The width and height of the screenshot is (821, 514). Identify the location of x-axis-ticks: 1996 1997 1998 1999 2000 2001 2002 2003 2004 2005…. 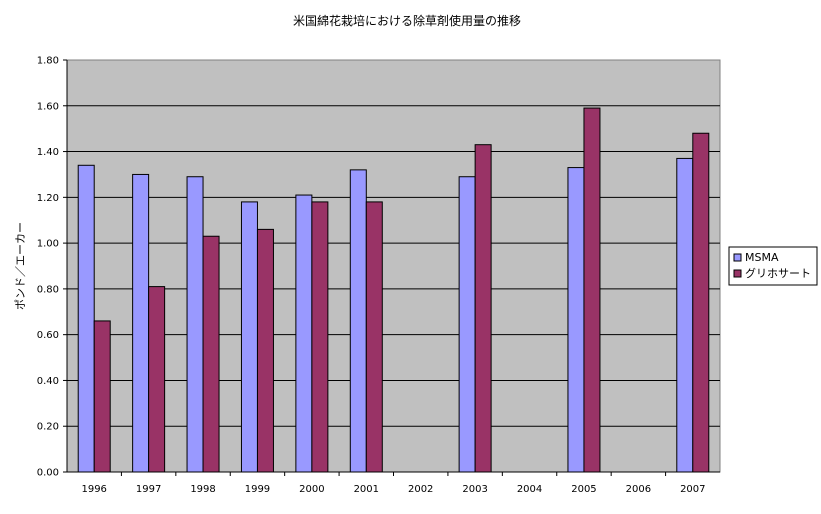
(393, 483).